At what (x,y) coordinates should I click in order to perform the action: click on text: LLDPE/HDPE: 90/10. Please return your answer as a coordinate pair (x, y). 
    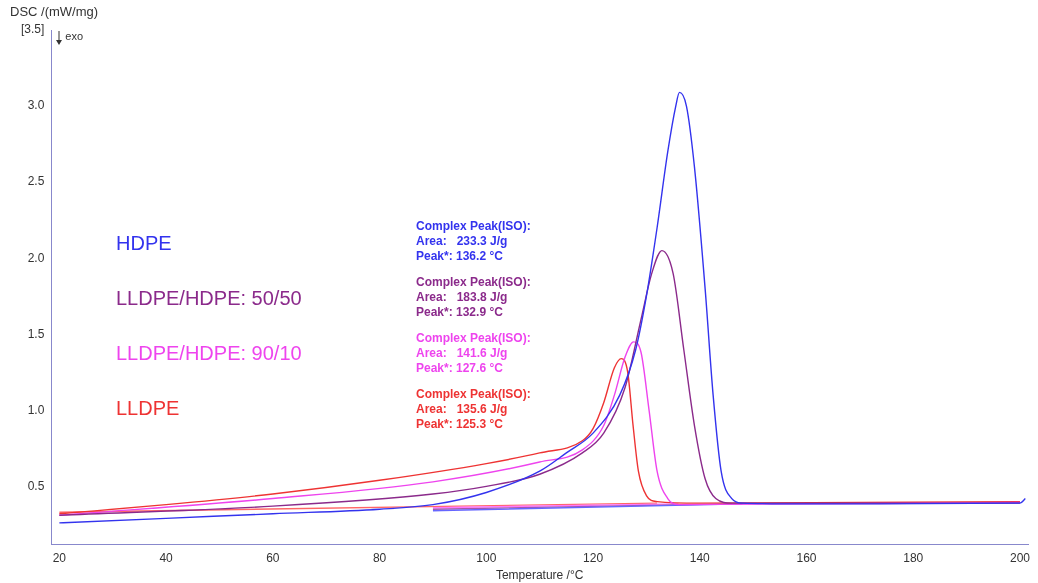
    Looking at the image, I should click on (209, 353).